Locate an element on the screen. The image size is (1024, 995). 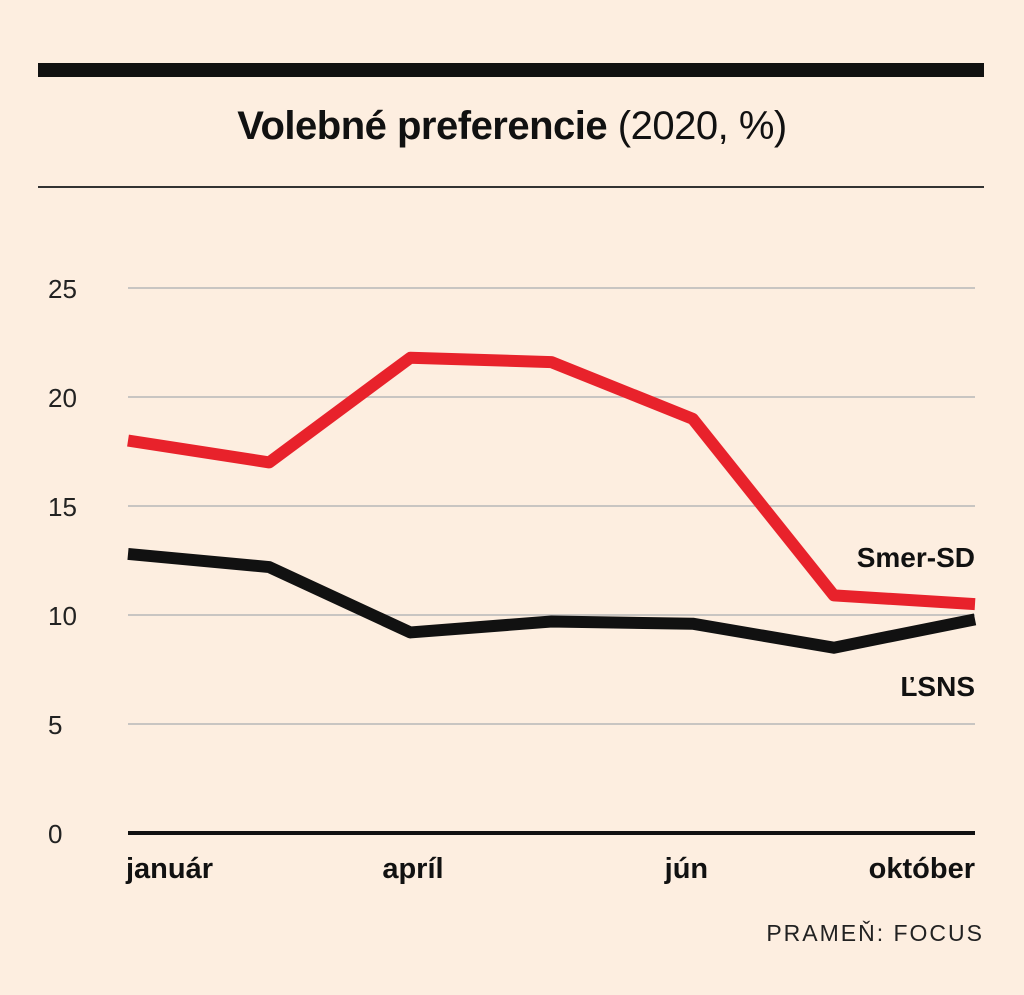
series-label-smer-sd: Smer-SD is located at coordinates (916, 557).